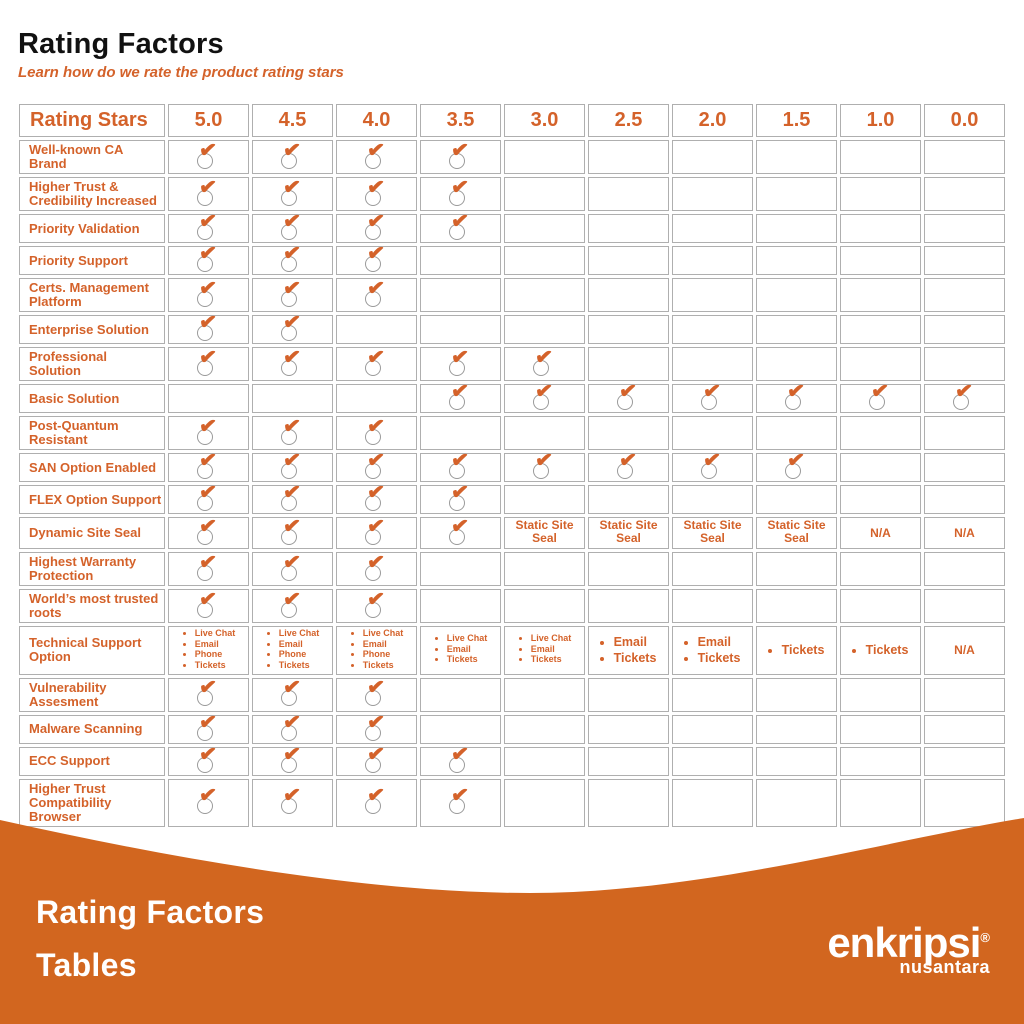 This screenshot has height=1024, width=1024. I want to click on row-label: Well-known CA Brand, so click(92, 157).